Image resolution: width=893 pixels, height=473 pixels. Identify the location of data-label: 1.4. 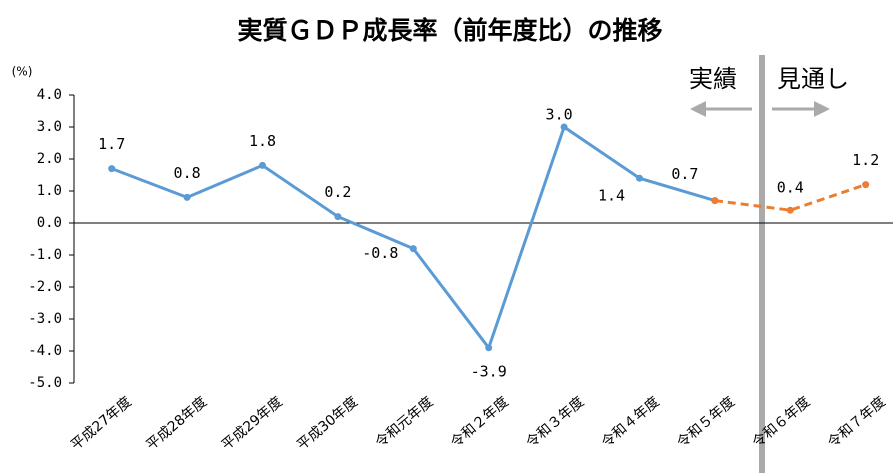
(611, 196).